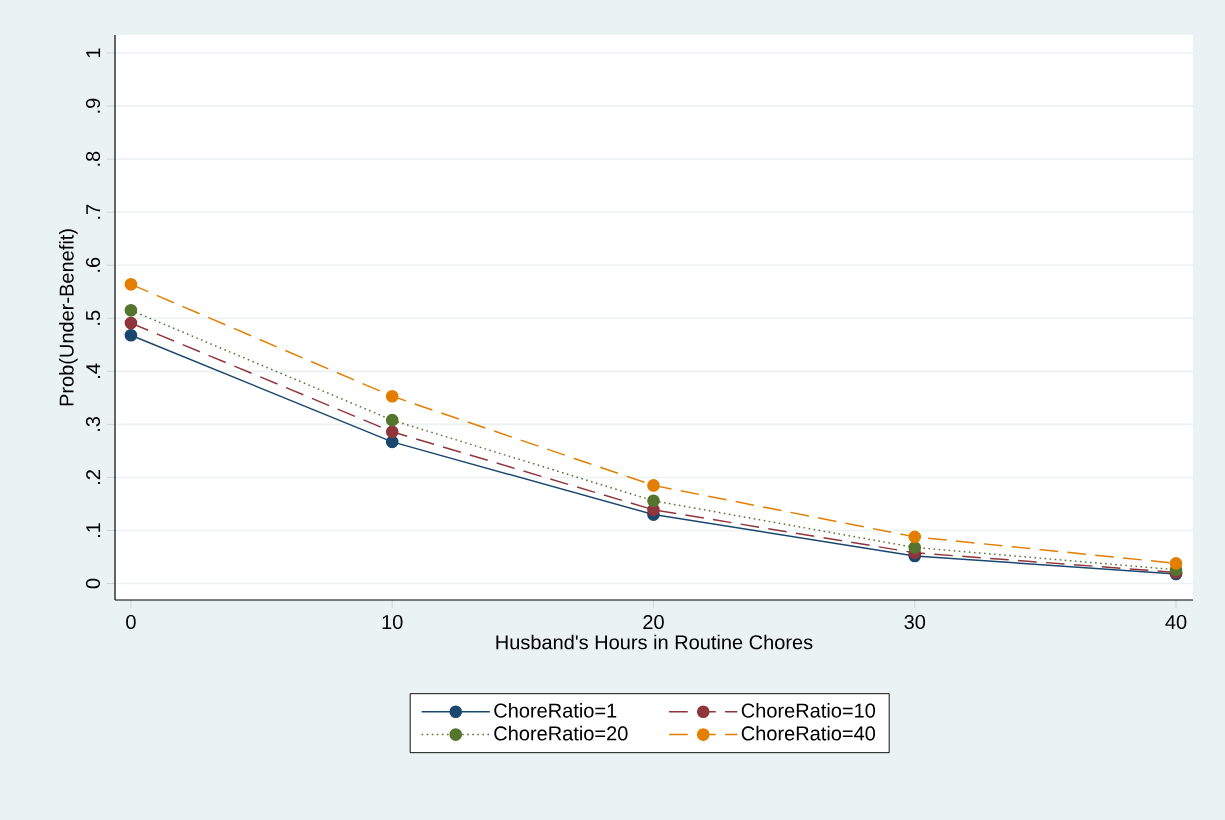  I want to click on x-tick-label: 30, so click(915, 622).